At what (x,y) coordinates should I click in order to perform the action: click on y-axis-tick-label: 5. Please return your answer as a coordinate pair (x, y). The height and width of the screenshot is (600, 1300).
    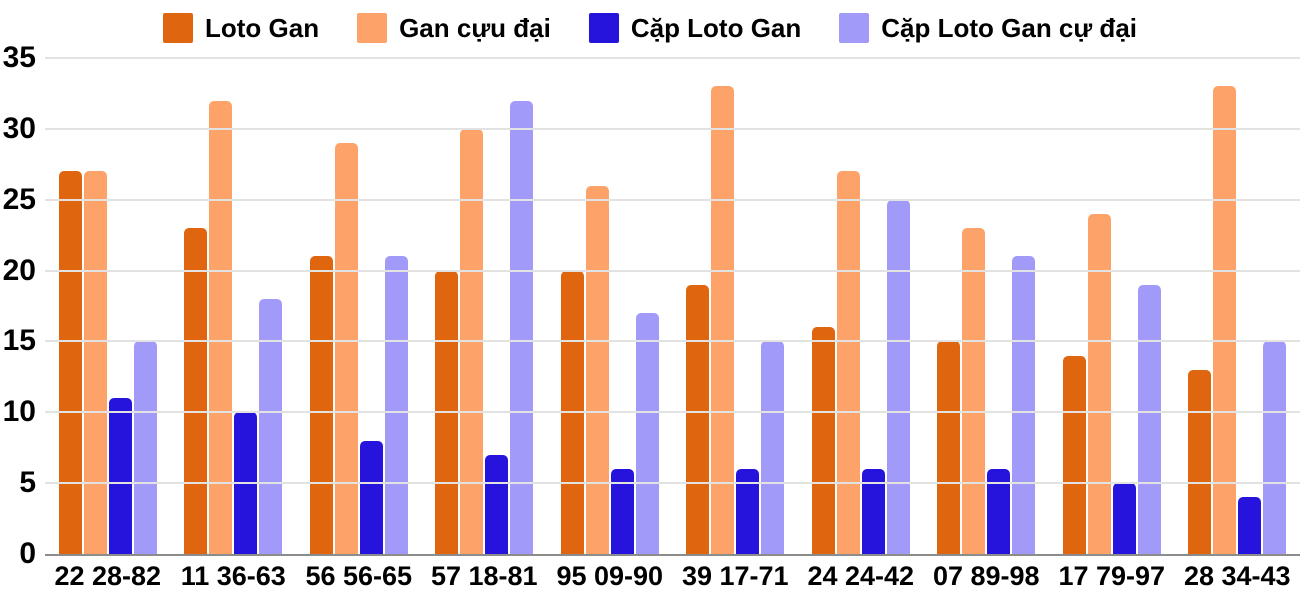
    Looking at the image, I should click on (27, 483).